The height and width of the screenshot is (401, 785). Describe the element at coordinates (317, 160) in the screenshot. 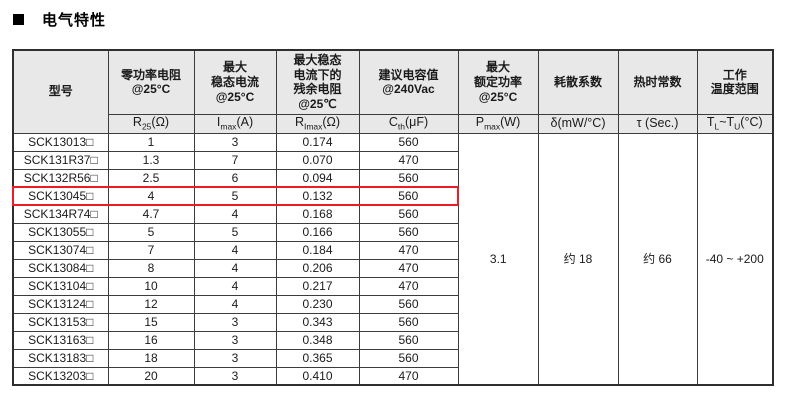

I see `value-cell-rimax: 0.070` at that location.